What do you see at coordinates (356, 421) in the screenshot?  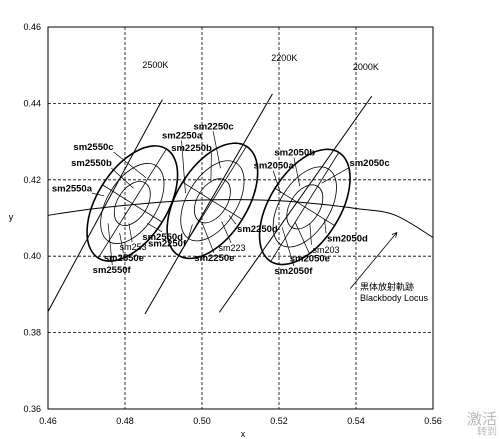 I see `x-tick-label: 0.54` at bounding box center [356, 421].